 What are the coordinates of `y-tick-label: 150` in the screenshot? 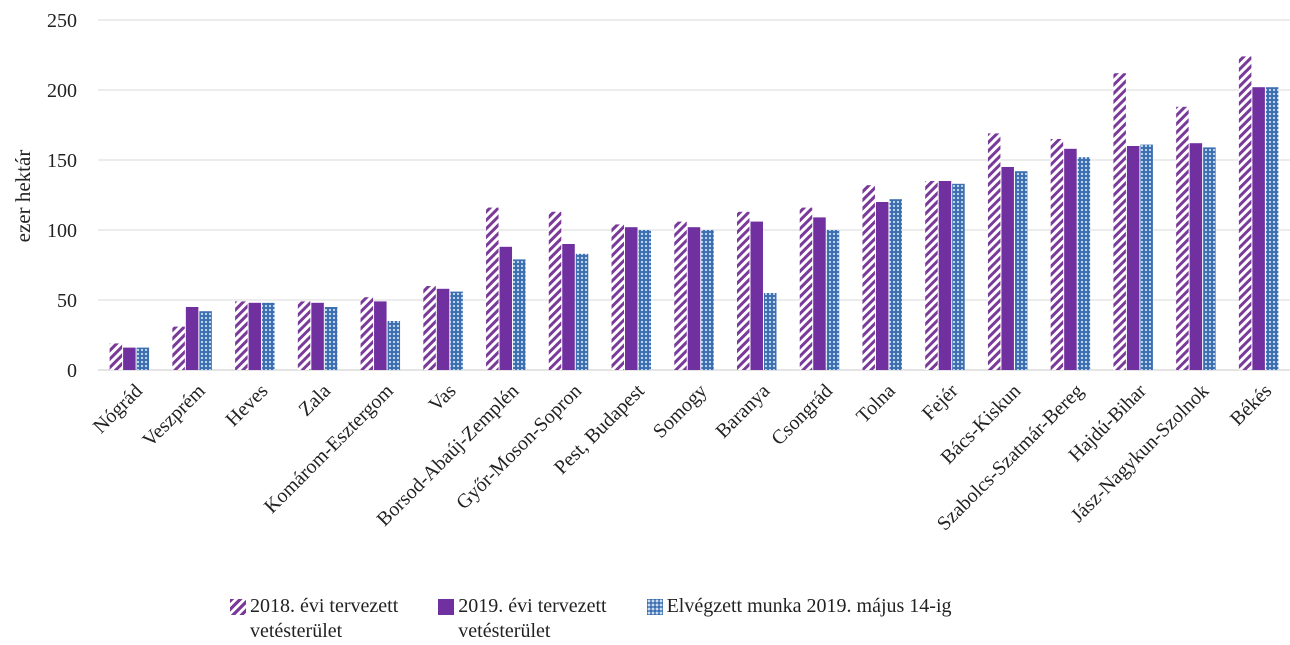 It's located at (62, 161).